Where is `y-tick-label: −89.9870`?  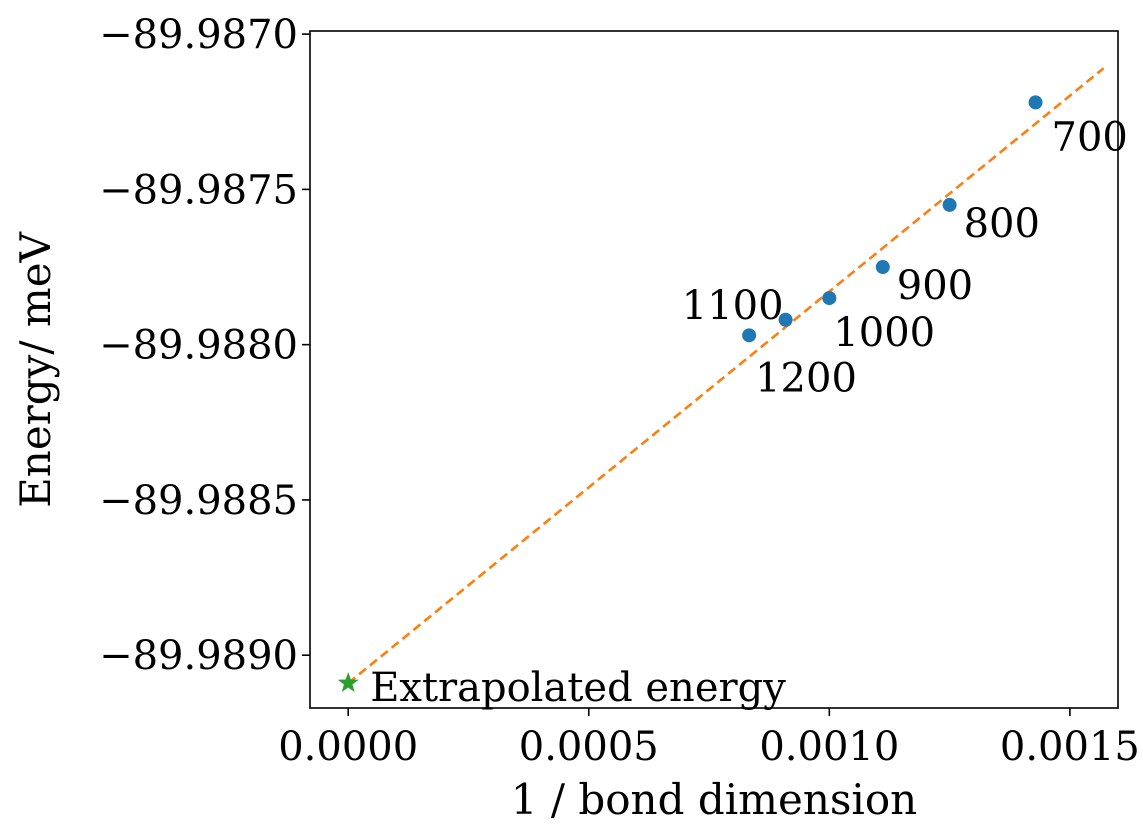 y-tick-label: −89.9870 is located at coordinates (198, 35).